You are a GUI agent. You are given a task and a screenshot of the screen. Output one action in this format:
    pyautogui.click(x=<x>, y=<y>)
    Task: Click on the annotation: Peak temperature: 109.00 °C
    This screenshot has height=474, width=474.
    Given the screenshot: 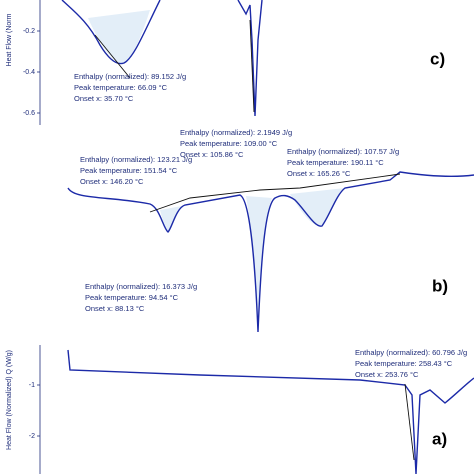 What is the action you would take?
    pyautogui.click(x=229, y=143)
    